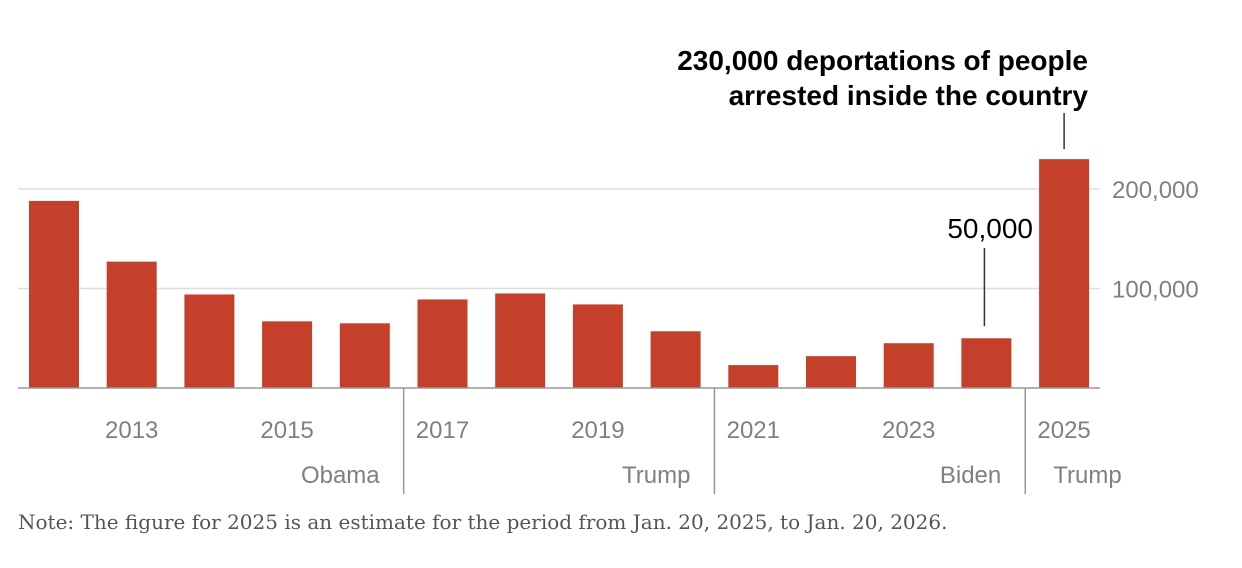 The image size is (1242, 568). I want to click on bar-2018, so click(520, 340).